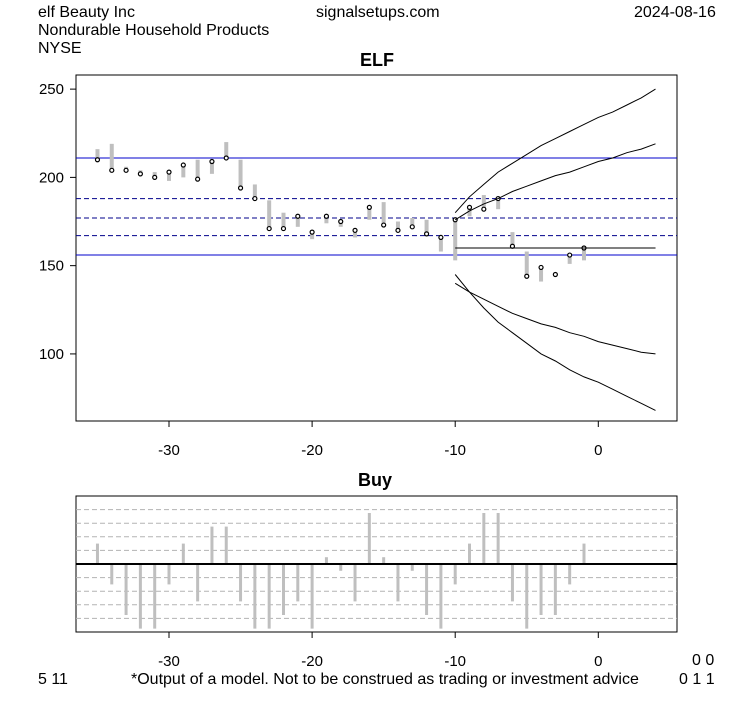  Describe the element at coordinates (312, 450) in the screenshot. I see `x-tick-label-1: -20` at that location.